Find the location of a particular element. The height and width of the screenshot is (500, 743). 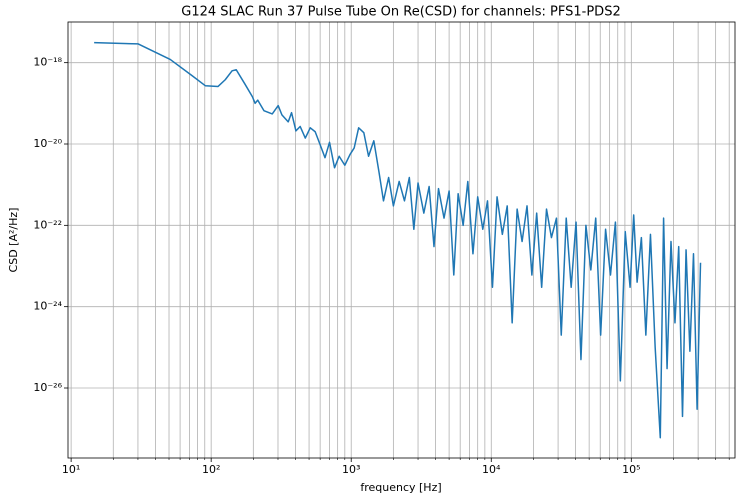

x-axis-label: frequency [Hz] is located at coordinates (400, 487).